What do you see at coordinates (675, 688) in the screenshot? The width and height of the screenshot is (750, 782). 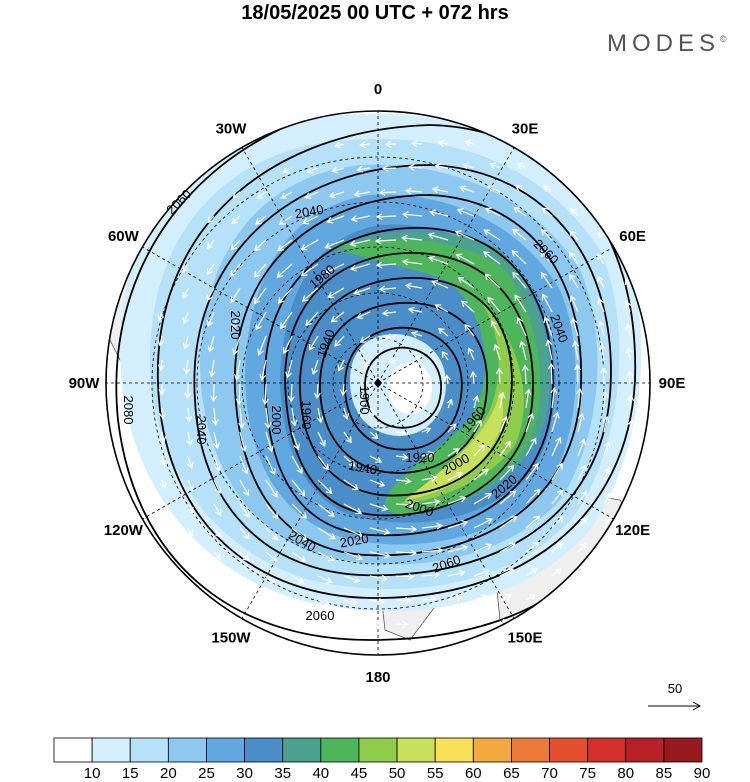 I see `wind-reference-value: 50` at bounding box center [675, 688].